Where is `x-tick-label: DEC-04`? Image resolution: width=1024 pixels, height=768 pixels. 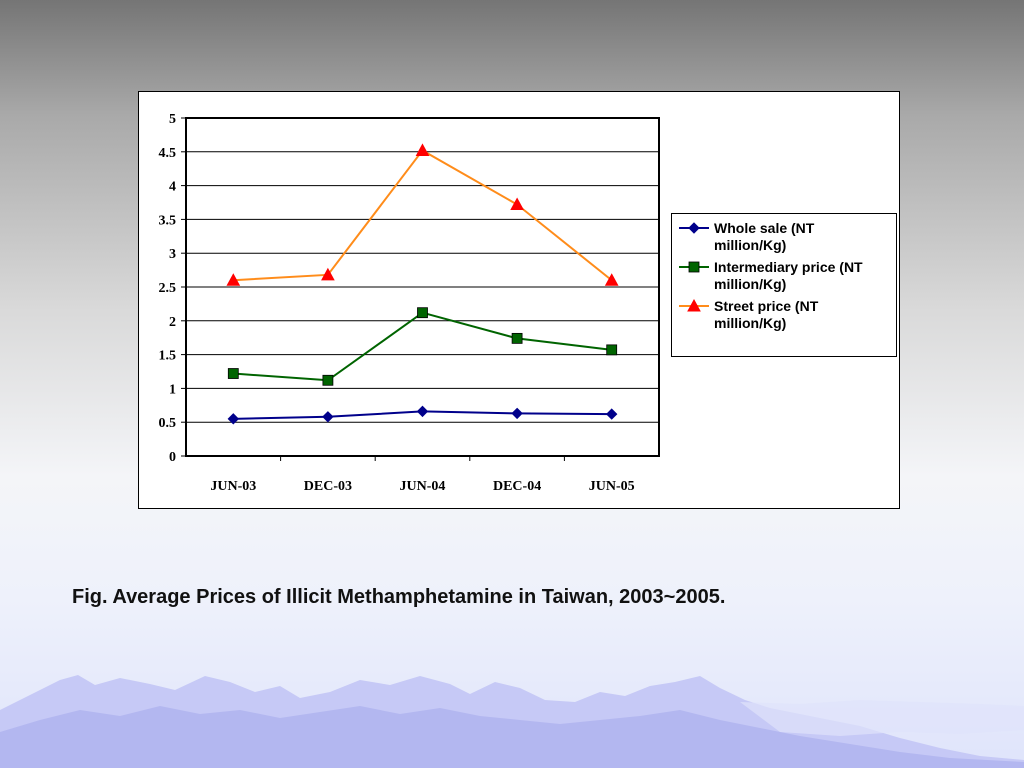 x-tick-label: DEC-04 is located at coordinates (517, 486).